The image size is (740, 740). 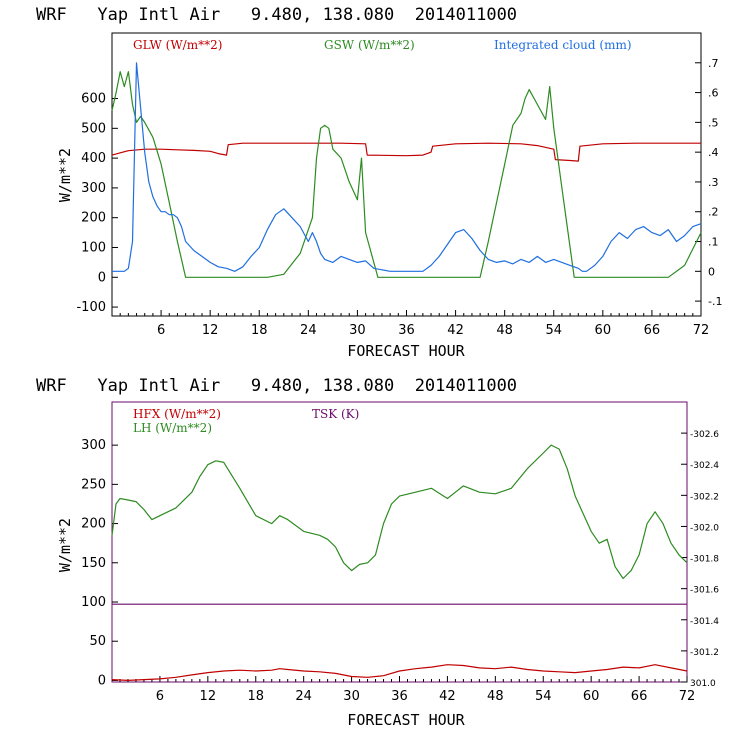 I want to click on chart2-ytick-label: 100, so click(x=93, y=602).